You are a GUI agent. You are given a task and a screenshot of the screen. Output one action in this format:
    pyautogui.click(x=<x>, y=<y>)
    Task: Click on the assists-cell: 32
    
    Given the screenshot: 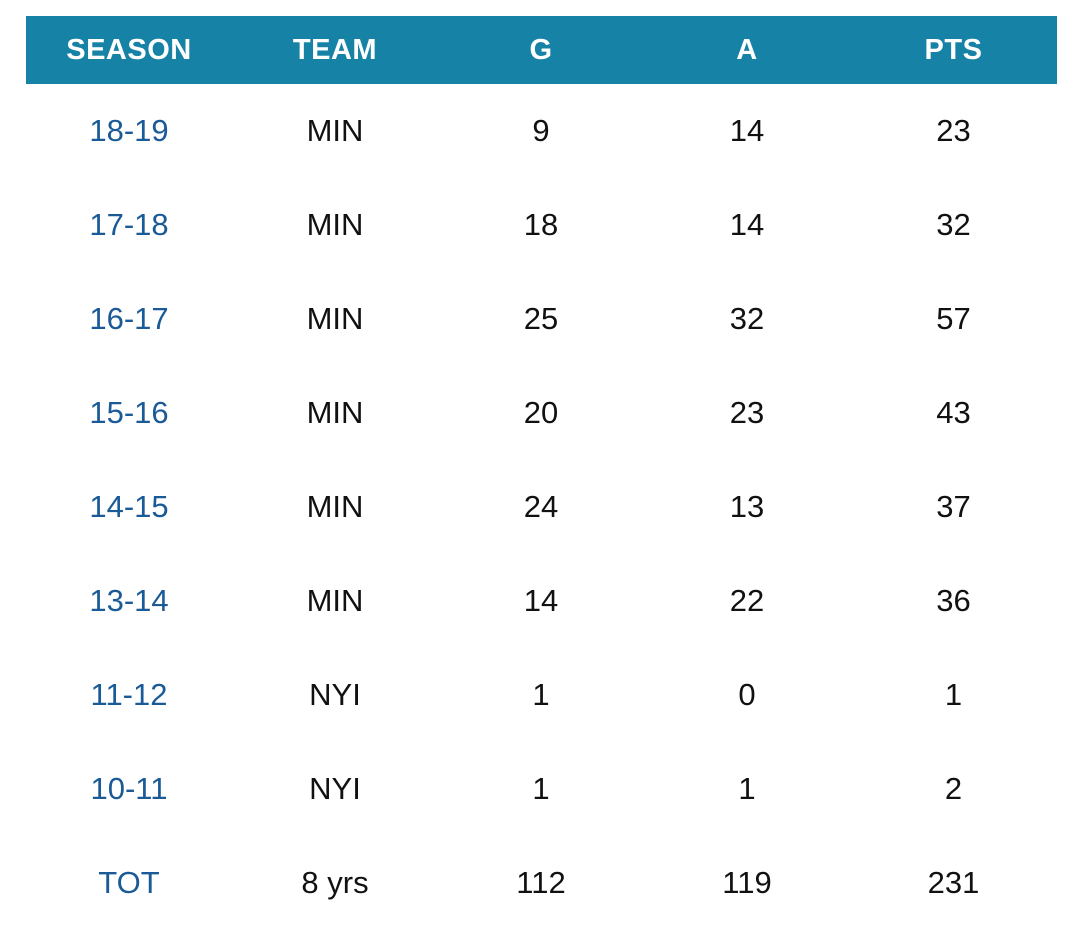 What is the action you would take?
    pyautogui.click(x=747, y=318)
    